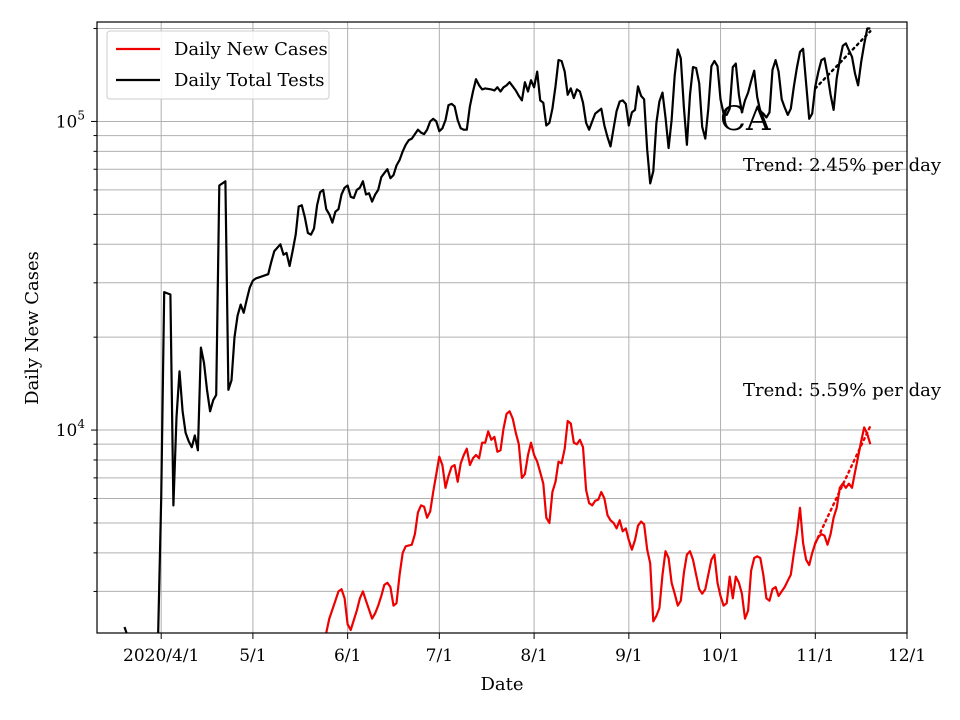  What do you see at coordinates (745, 119) in the screenshot?
I see `state-label: CA` at bounding box center [745, 119].